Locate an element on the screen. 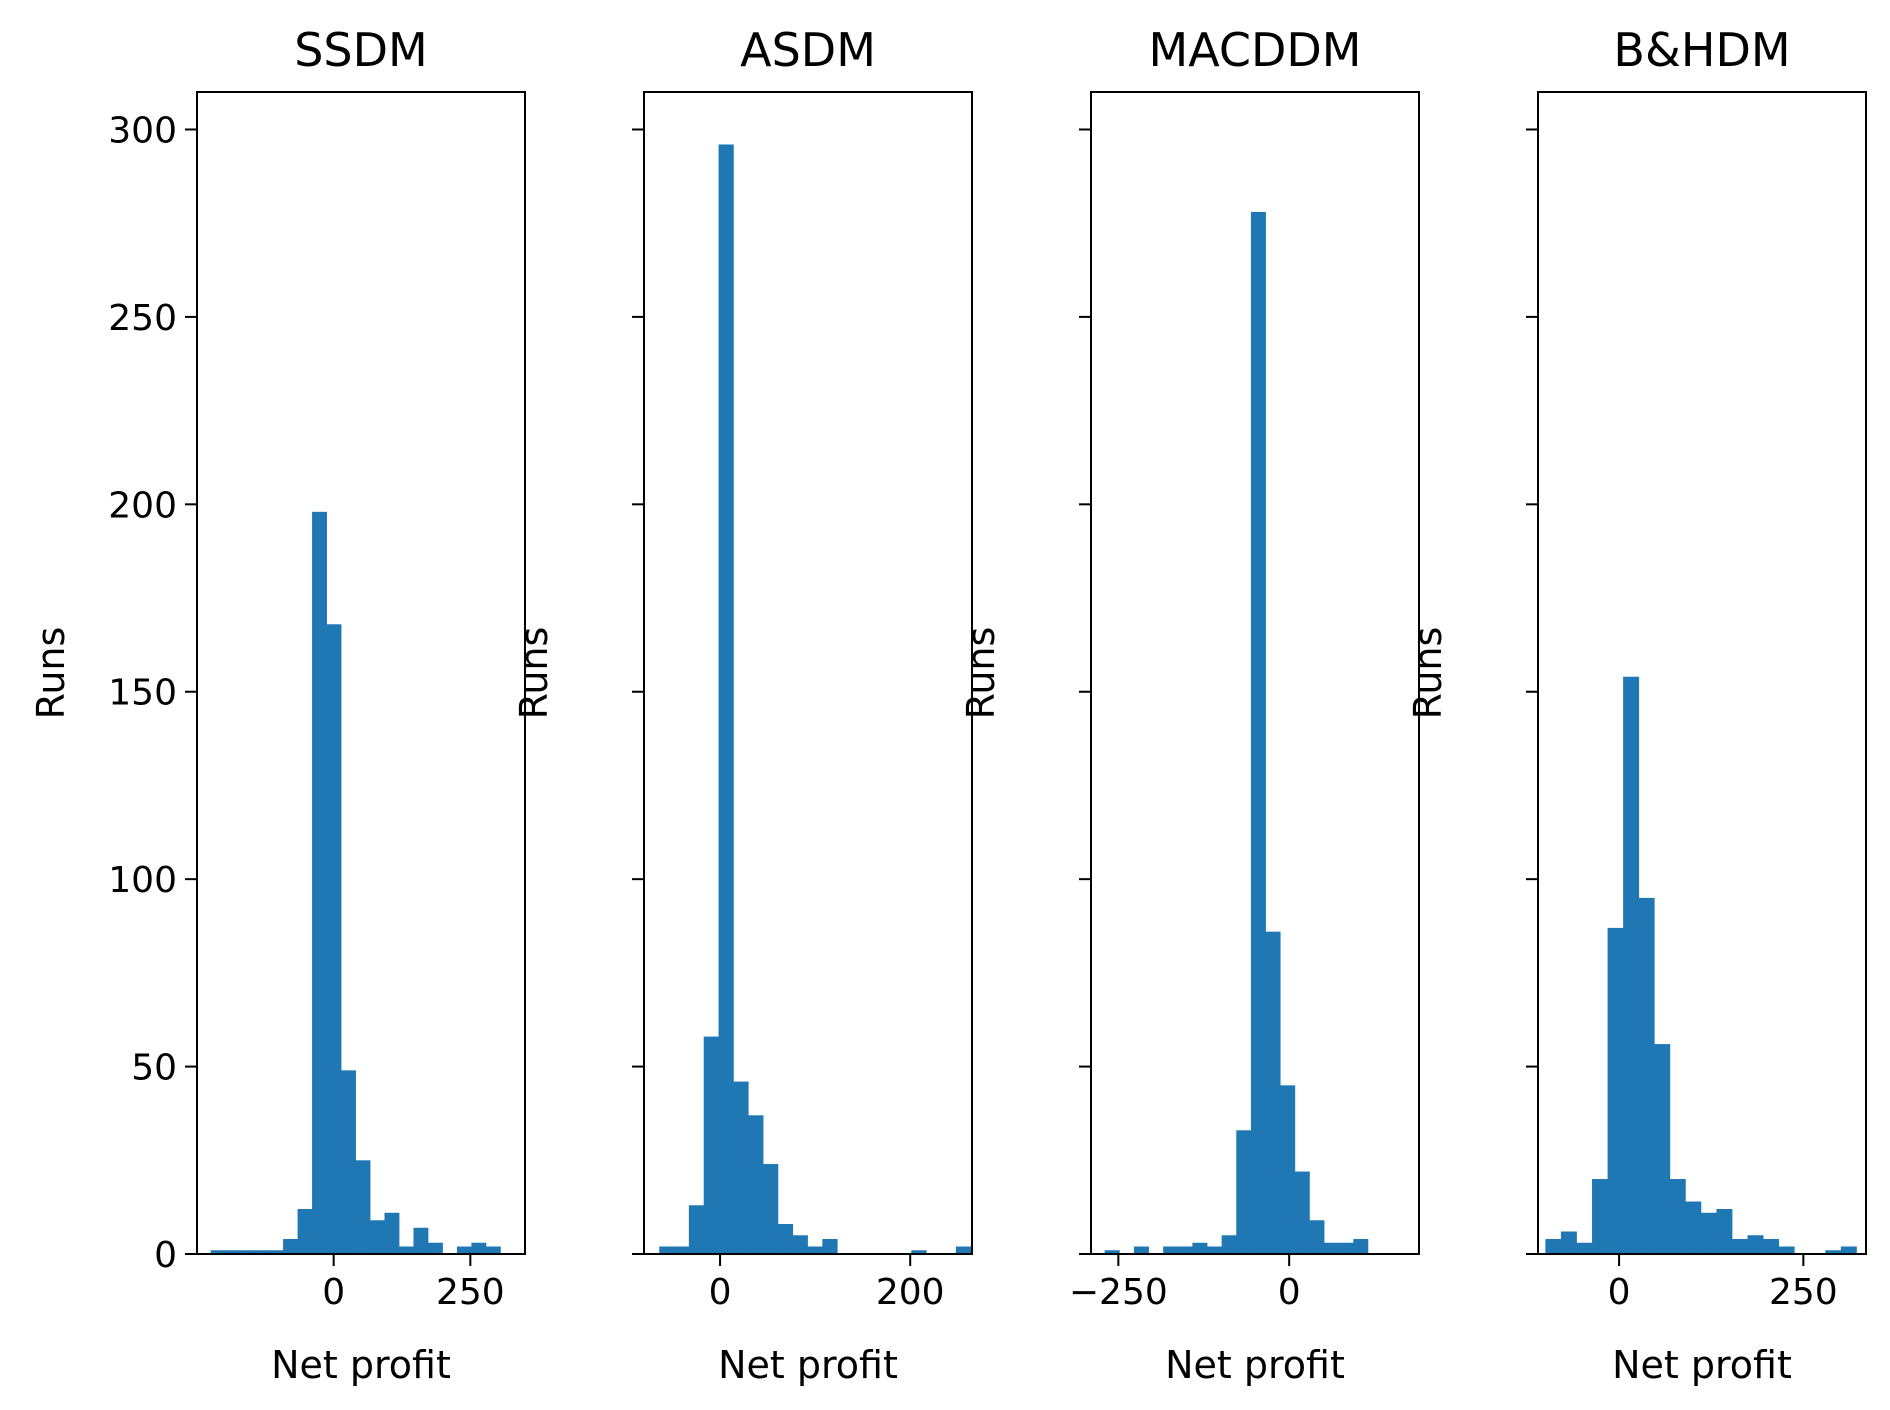 The image size is (1890, 1410). panel-title: SSDM is located at coordinates (361, 50).